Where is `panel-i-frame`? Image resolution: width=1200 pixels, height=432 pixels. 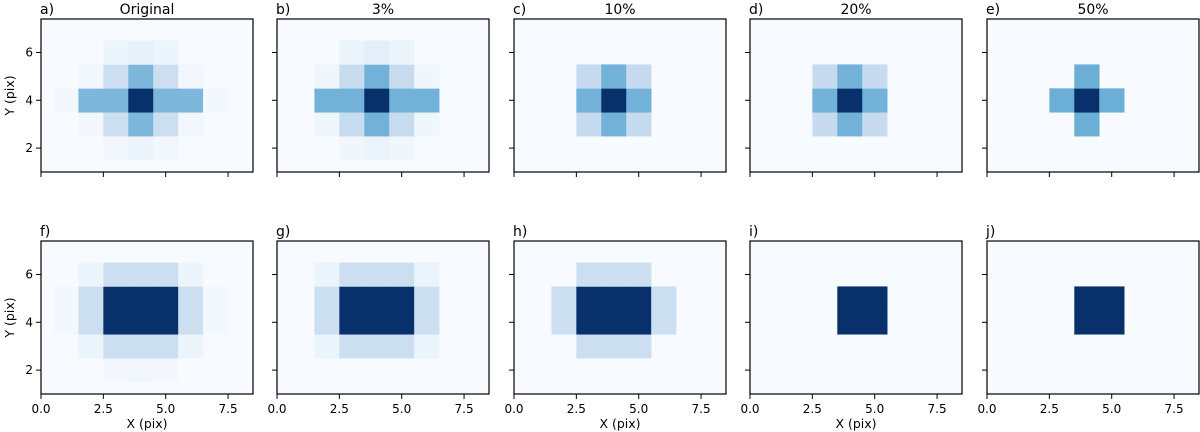
panel-i-frame is located at coordinates (856, 317).